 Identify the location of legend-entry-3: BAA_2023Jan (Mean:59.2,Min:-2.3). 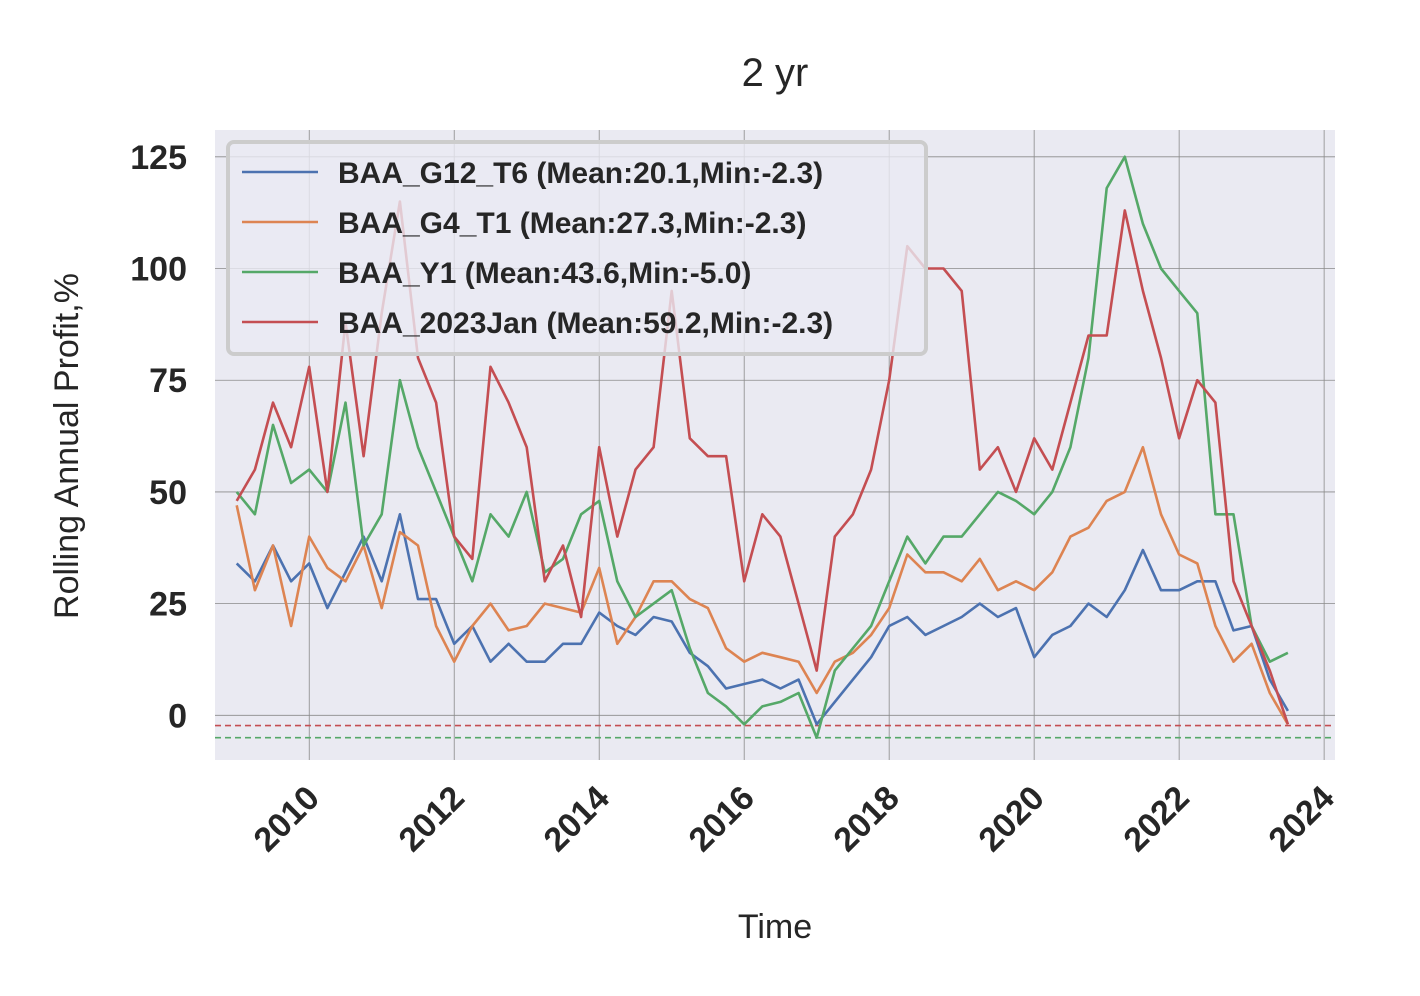
(585, 323).